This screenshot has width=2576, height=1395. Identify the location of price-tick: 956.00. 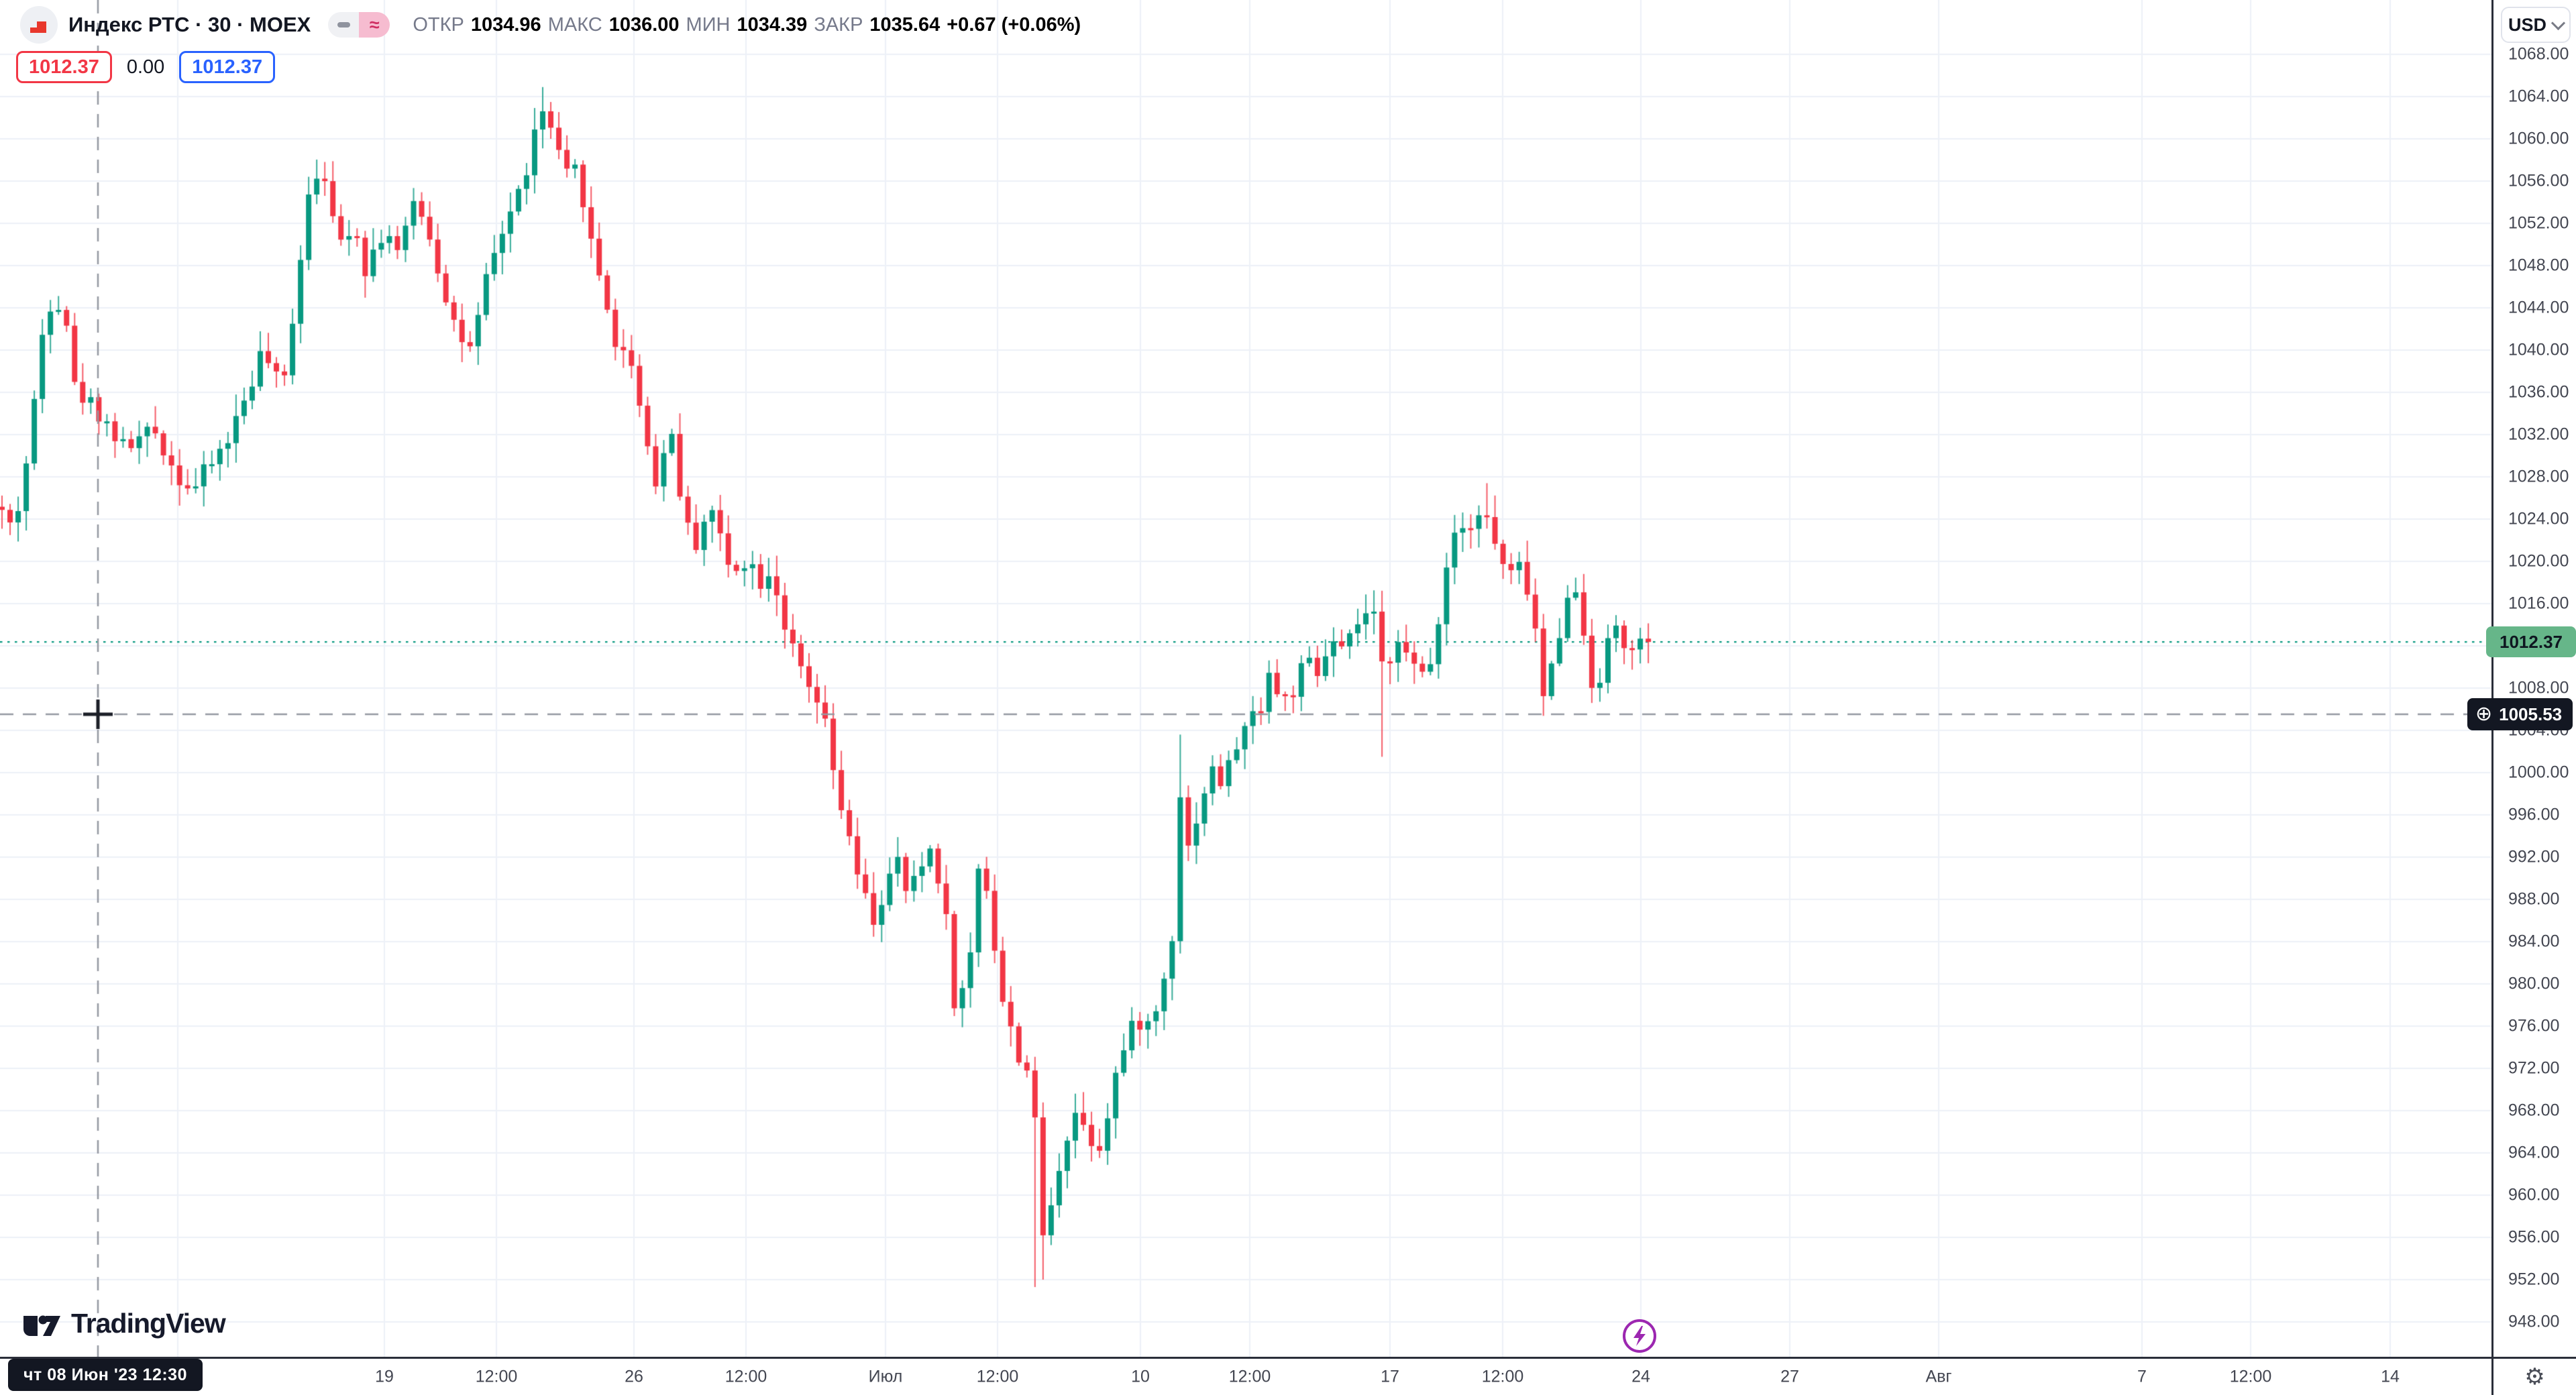
(2534, 1237).